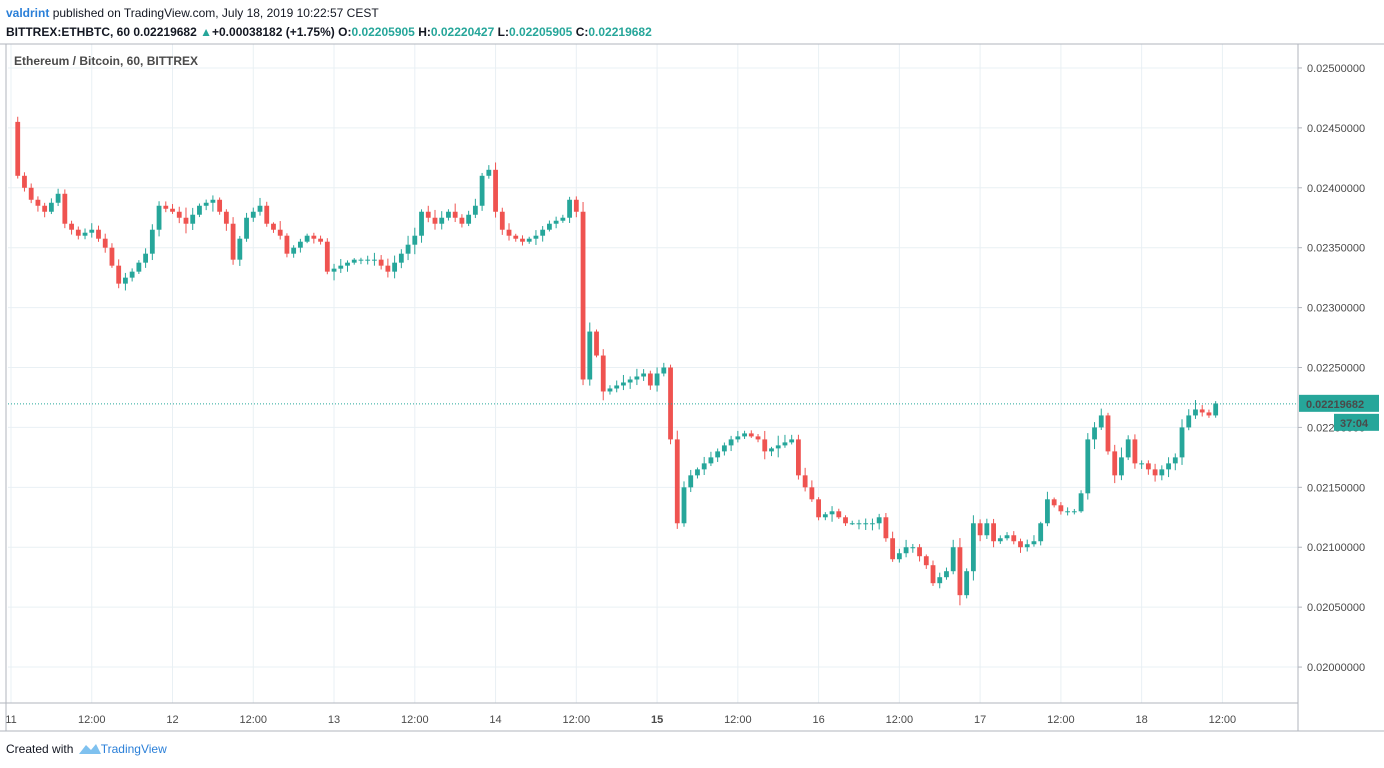 The width and height of the screenshot is (1384, 768). What do you see at coordinates (620, 32) in the screenshot?
I see `close-value: 0.02219682` at bounding box center [620, 32].